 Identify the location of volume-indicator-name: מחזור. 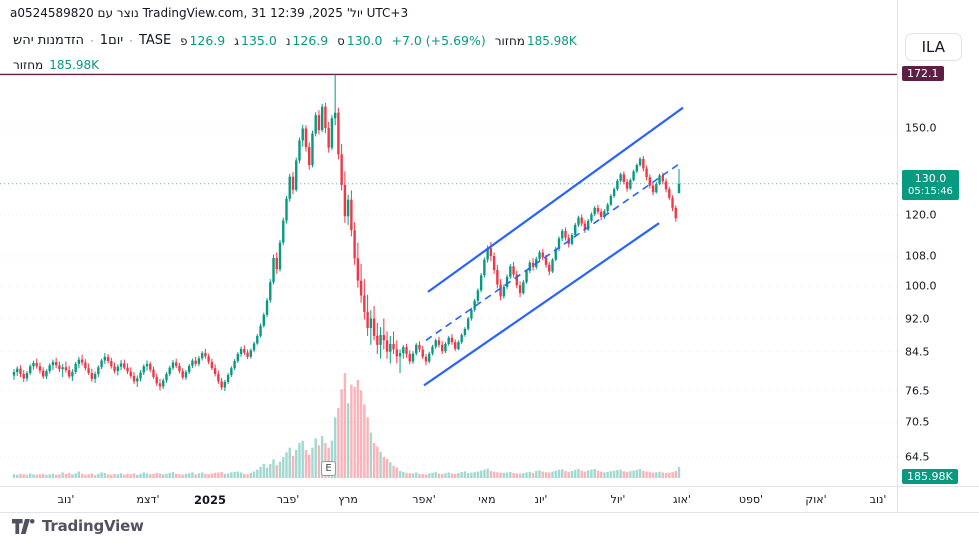
(28, 65).